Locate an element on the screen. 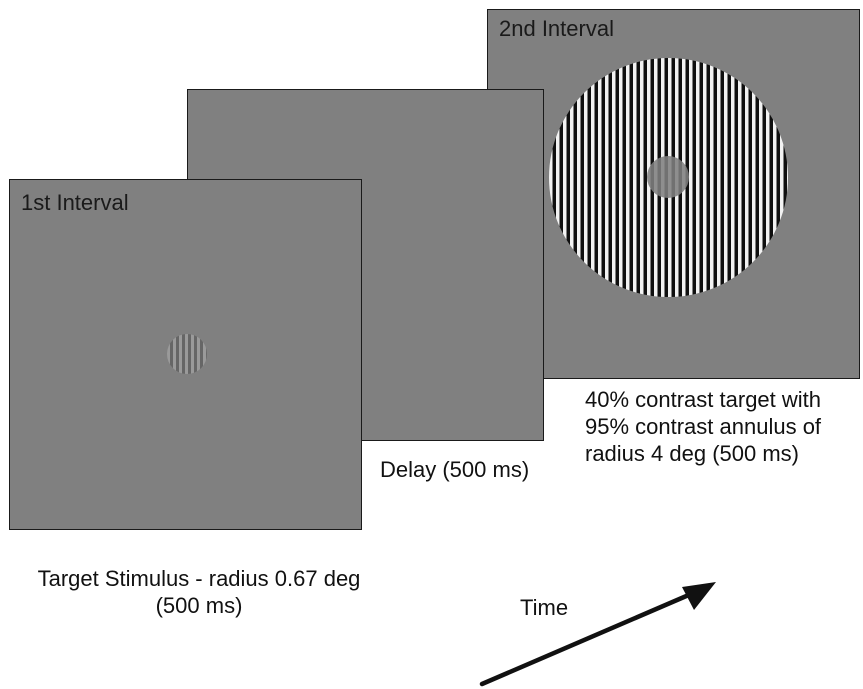  time-arrow-shaft is located at coordinates (590, 637).